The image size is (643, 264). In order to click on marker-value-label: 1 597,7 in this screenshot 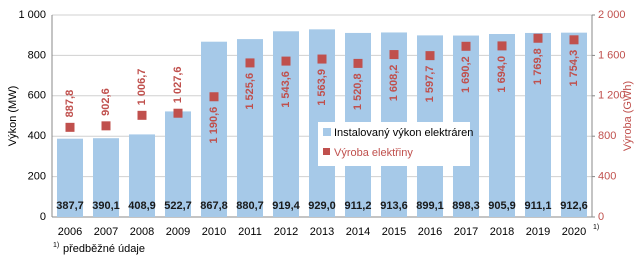, I will do `click(430, 84)`.